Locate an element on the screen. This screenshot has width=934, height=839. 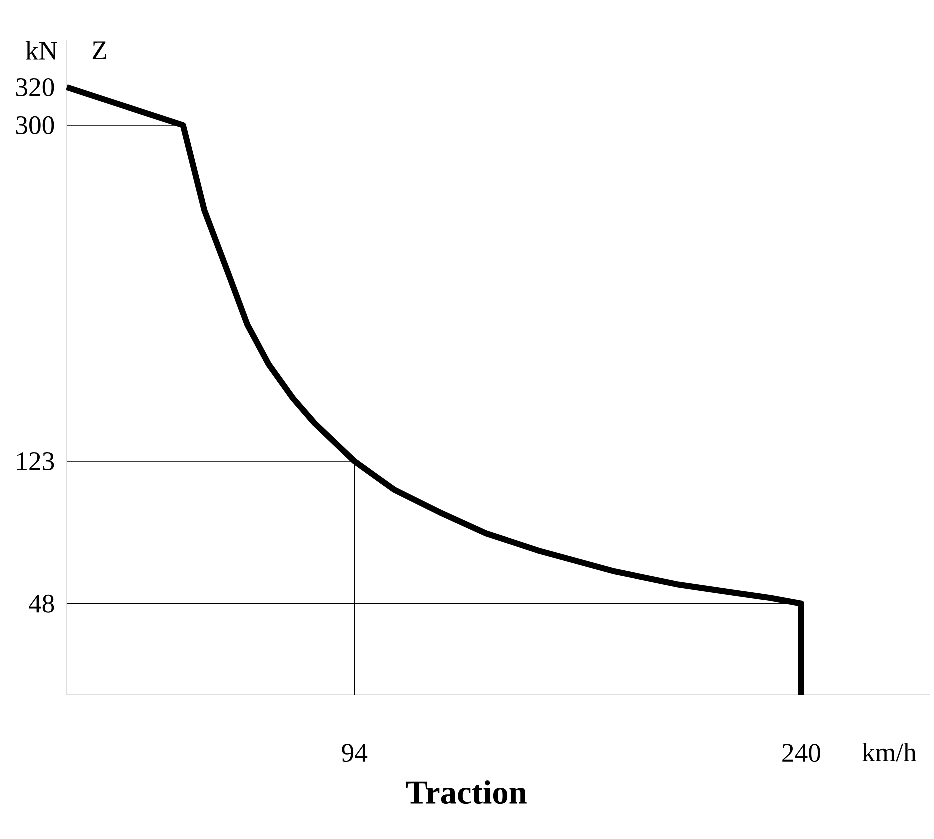
x-axis-title: km/h is located at coordinates (889, 752).